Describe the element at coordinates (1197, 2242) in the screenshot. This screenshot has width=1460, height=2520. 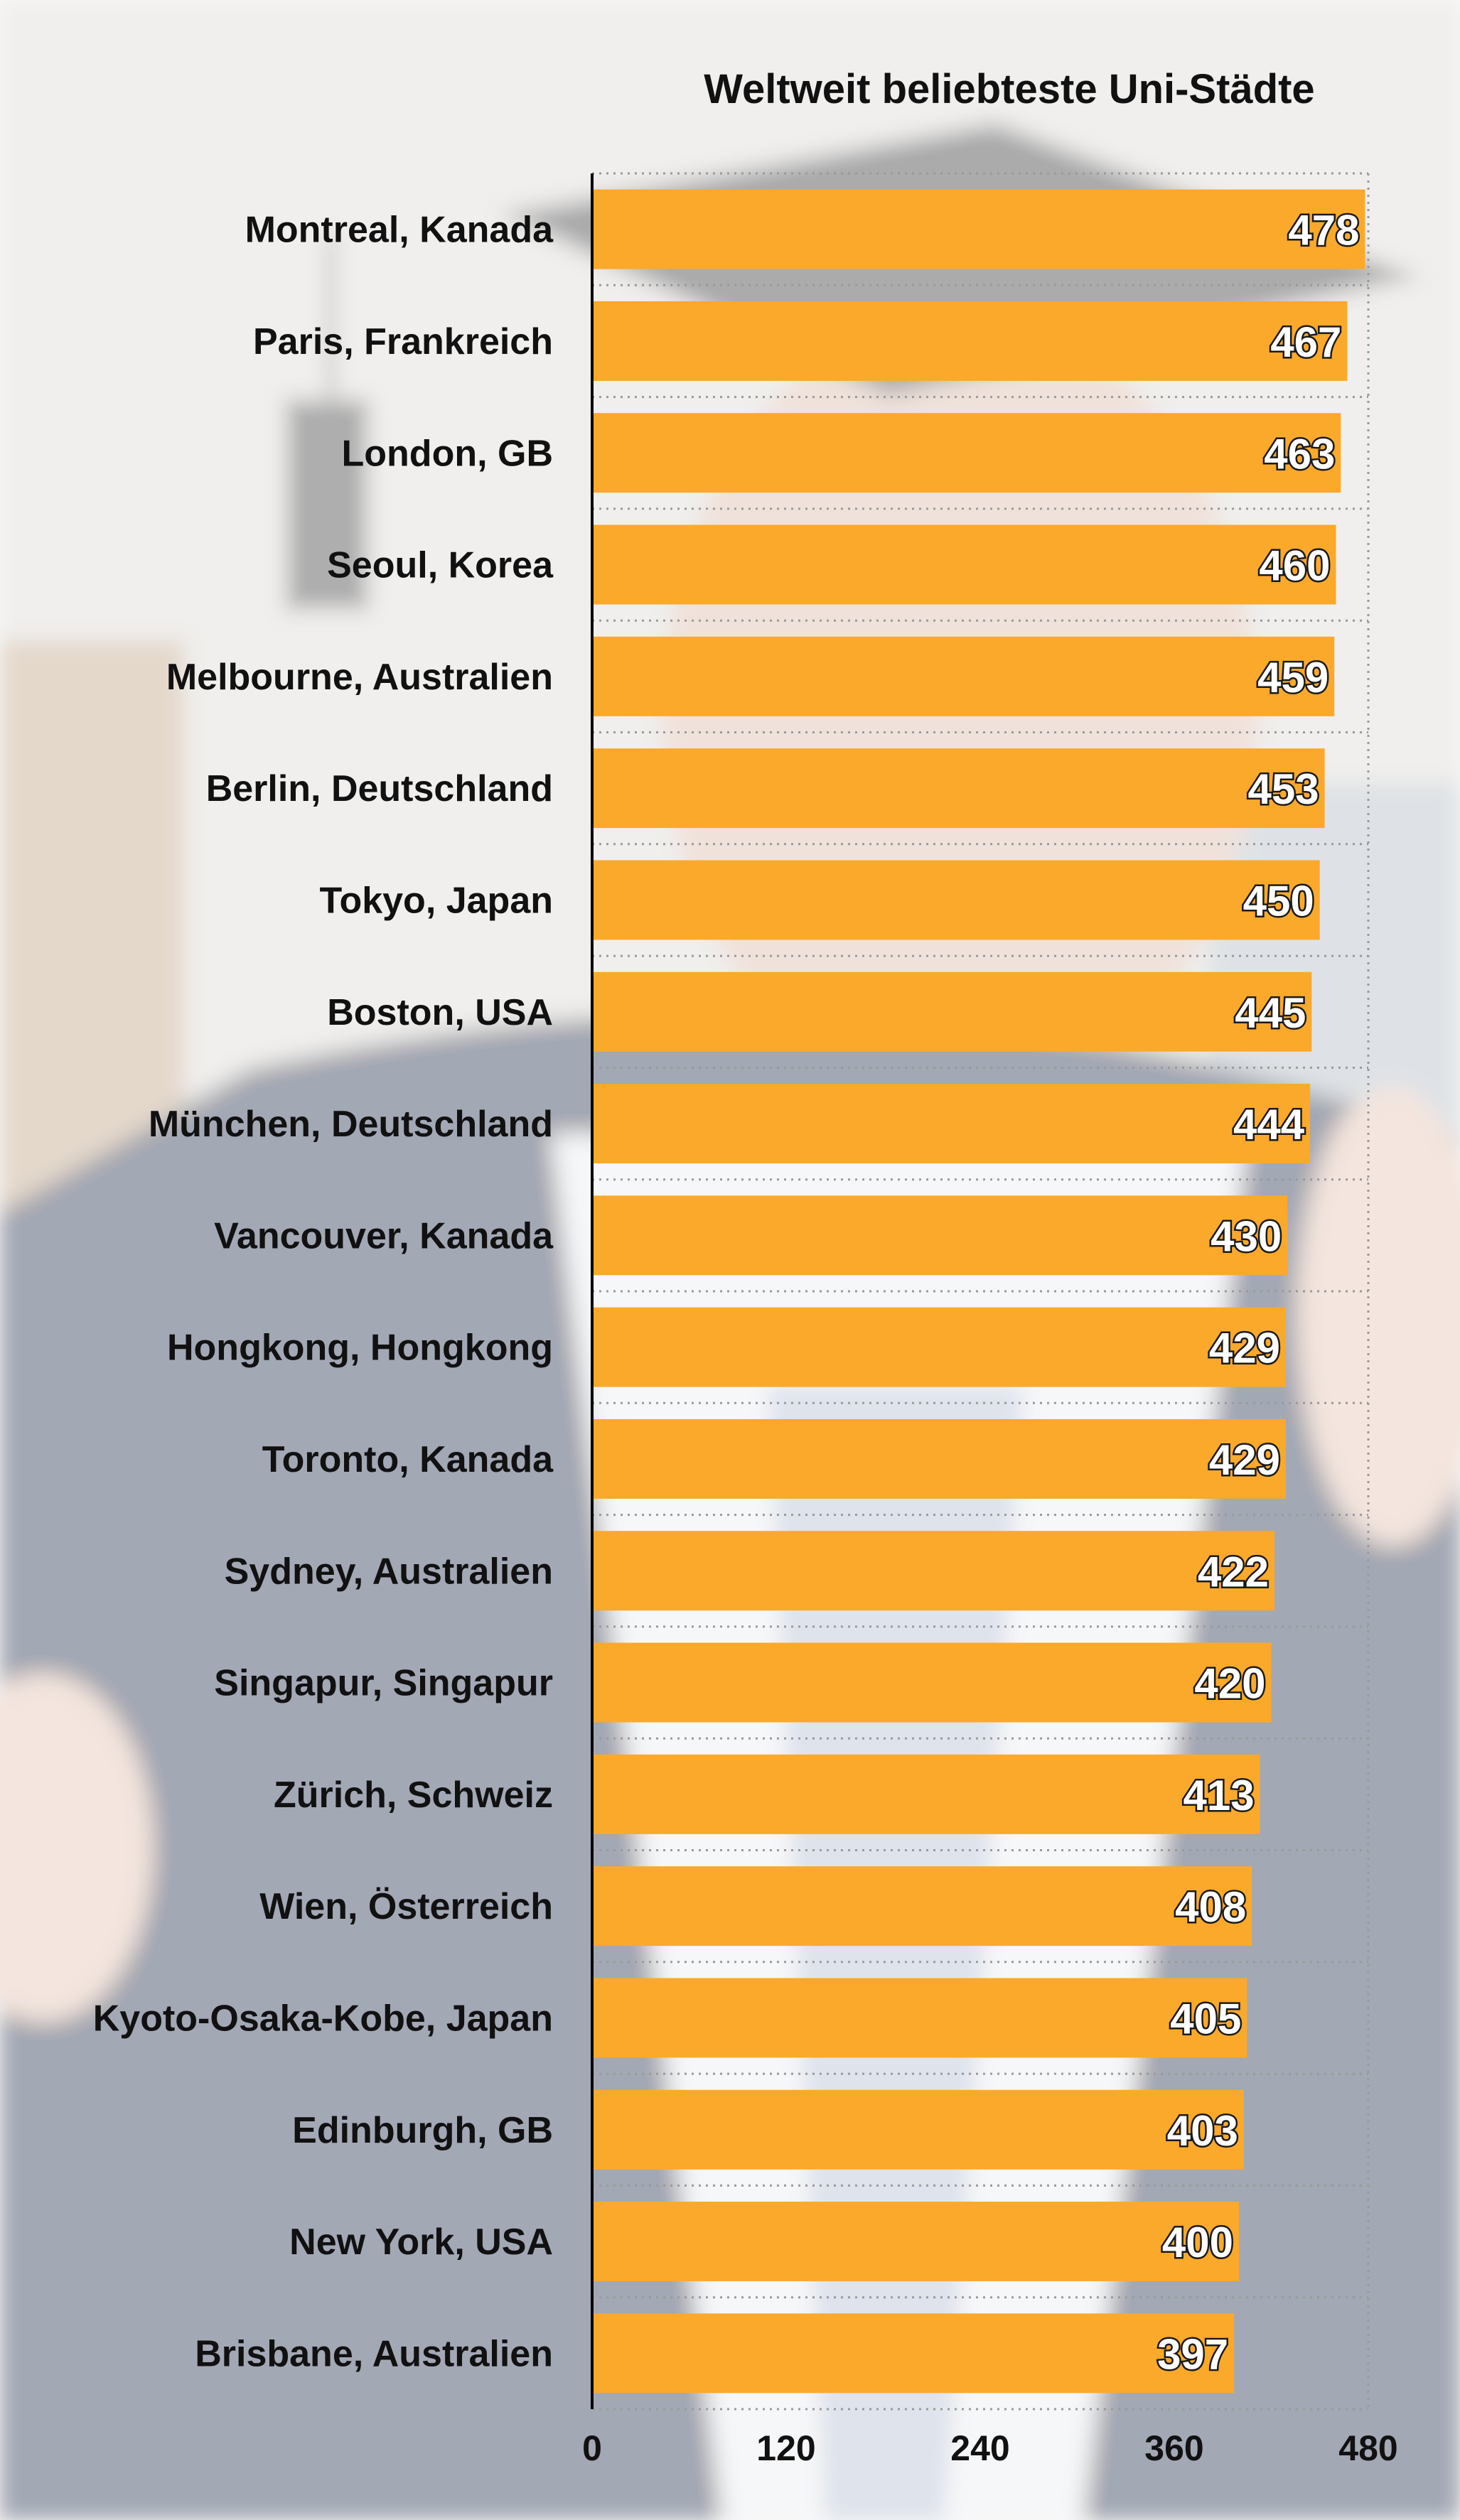
I see `value-label: 400` at that location.